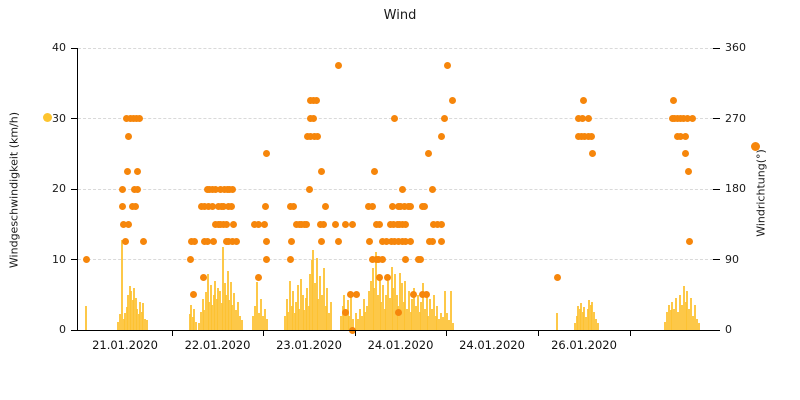 The width and height of the screenshot is (800, 400). I want to click on direction-legend-marker-icon, so click(755, 146).